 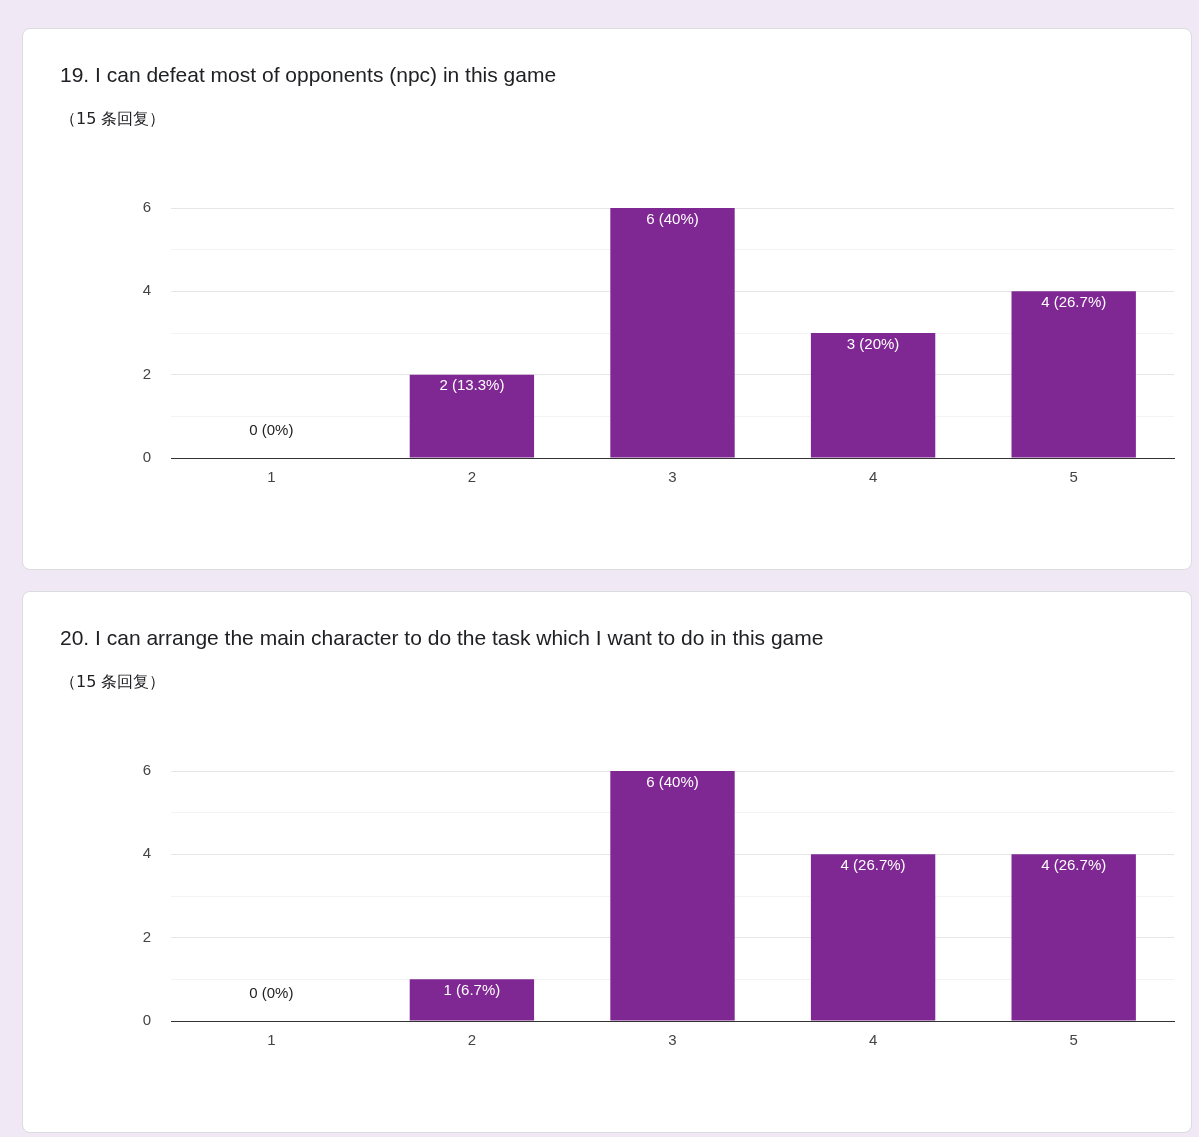 What do you see at coordinates (472, 385) in the screenshot?
I see `data-label: 2 (13.3%)` at bounding box center [472, 385].